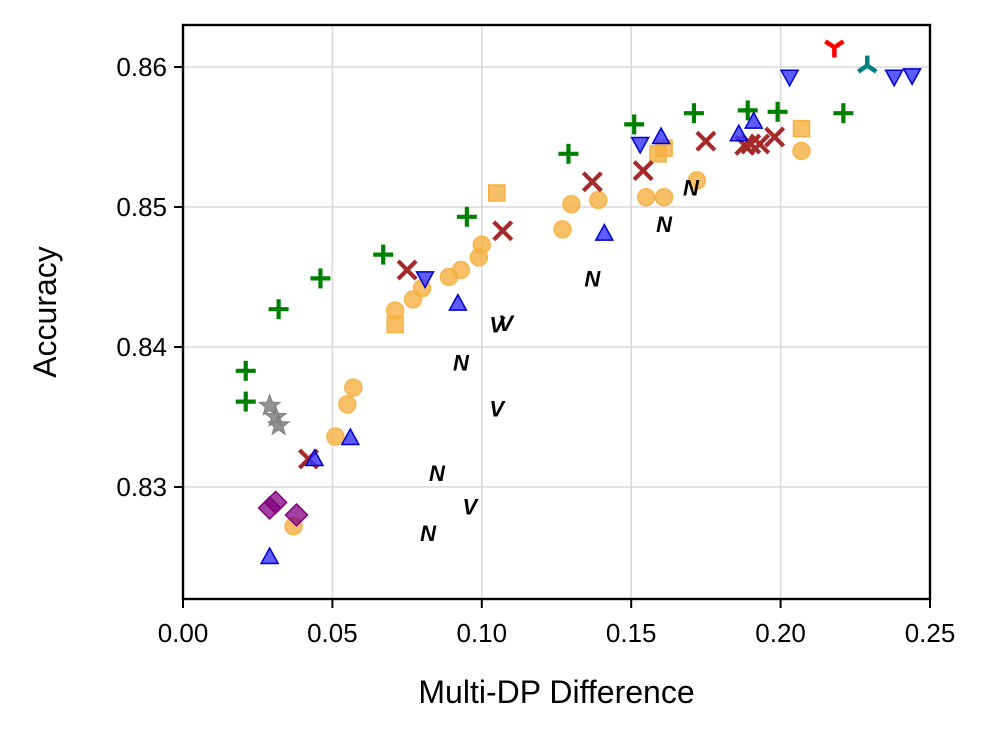 This screenshot has height=744, width=995. What do you see at coordinates (141, 67) in the screenshot?
I see `y-tick-label: 0.86` at bounding box center [141, 67].